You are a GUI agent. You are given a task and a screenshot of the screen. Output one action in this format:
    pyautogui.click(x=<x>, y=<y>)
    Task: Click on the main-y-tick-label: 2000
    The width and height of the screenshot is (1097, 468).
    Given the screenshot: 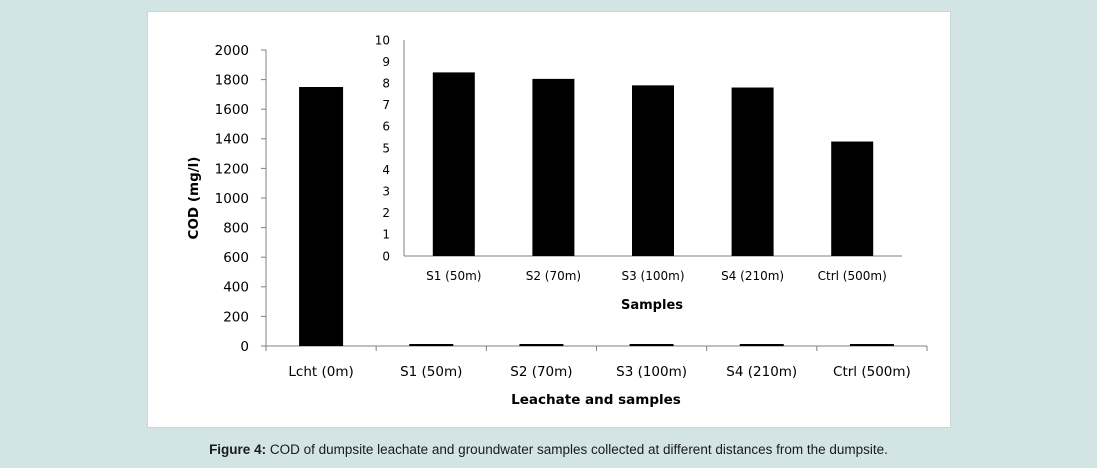 What is the action you would take?
    pyautogui.click(x=232, y=51)
    